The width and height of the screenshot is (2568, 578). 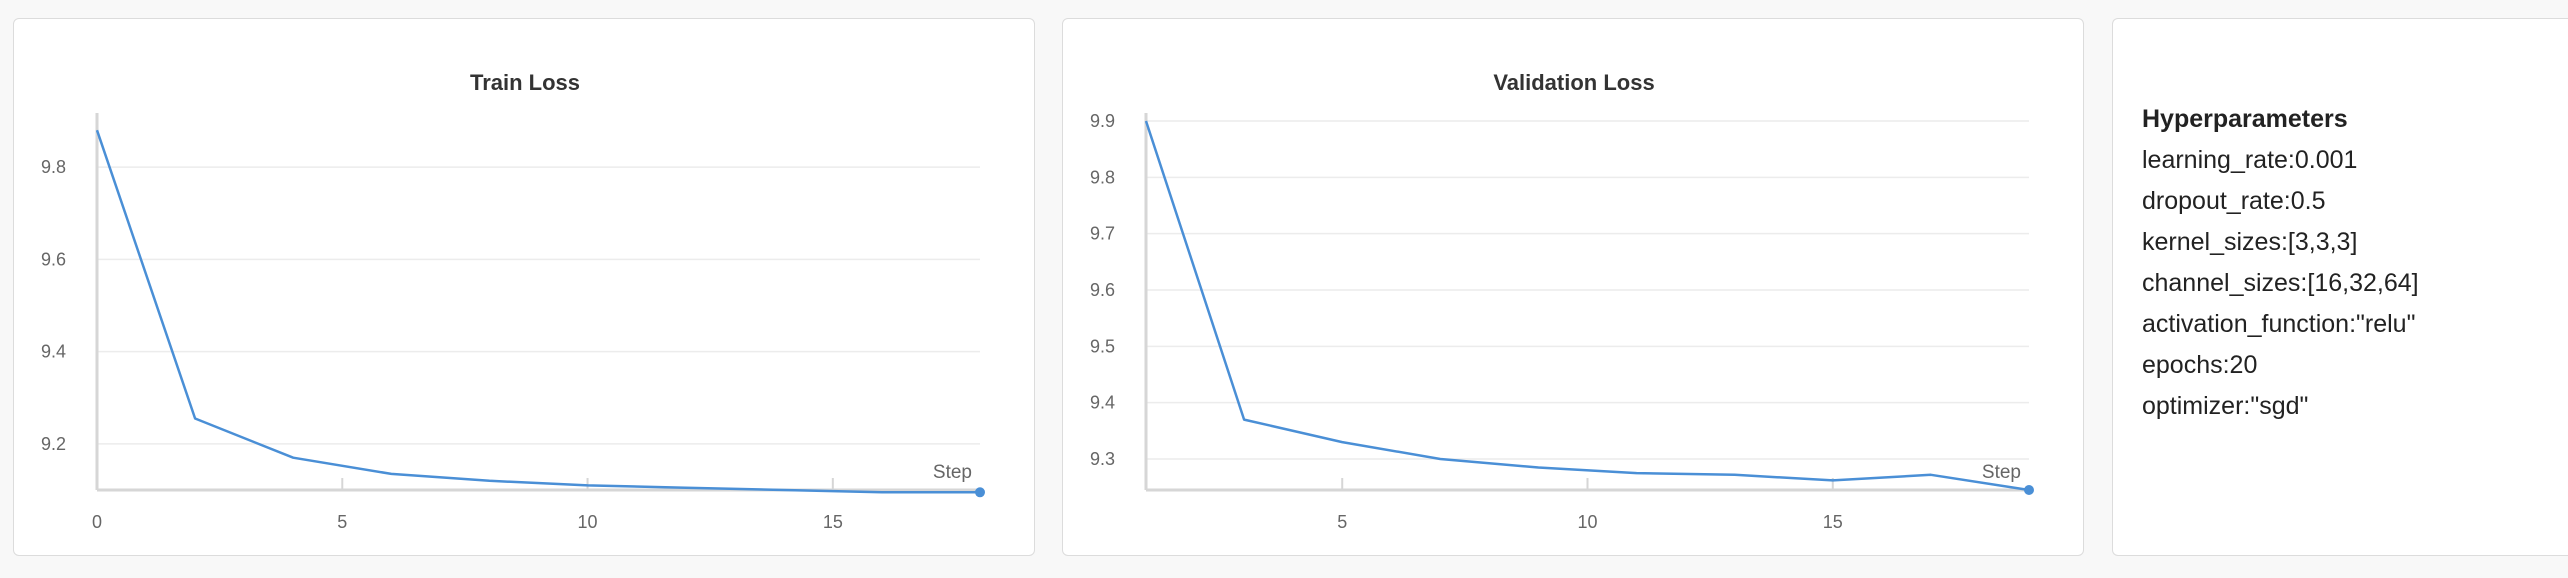 I want to click on hyperparameter-optimizer: optimizer:"sgd", so click(x=2225, y=406).